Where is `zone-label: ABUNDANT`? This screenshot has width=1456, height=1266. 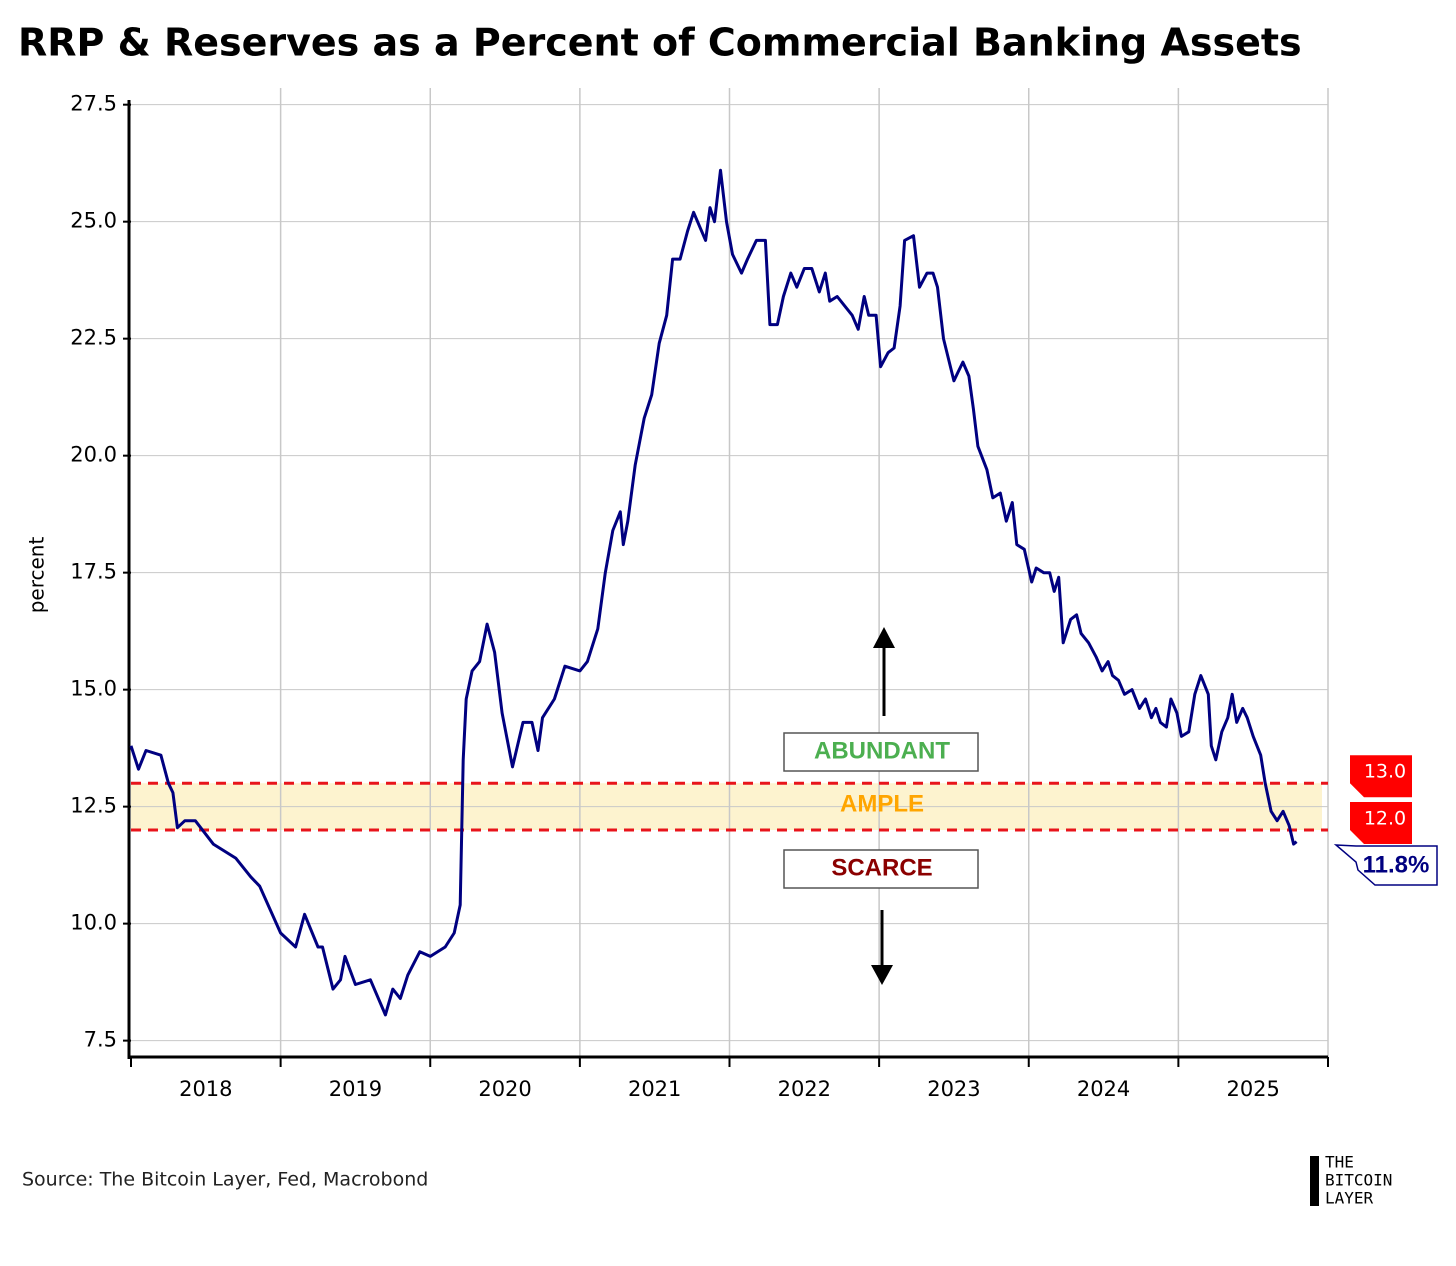 zone-label: ABUNDANT is located at coordinates (882, 750).